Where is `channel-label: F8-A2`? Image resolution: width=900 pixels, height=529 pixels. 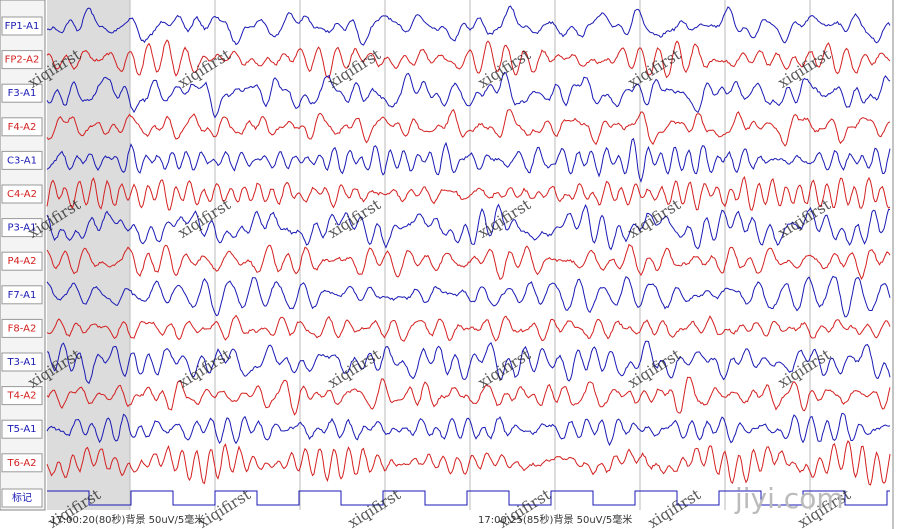 channel-label: F8-A2 is located at coordinates (22, 328).